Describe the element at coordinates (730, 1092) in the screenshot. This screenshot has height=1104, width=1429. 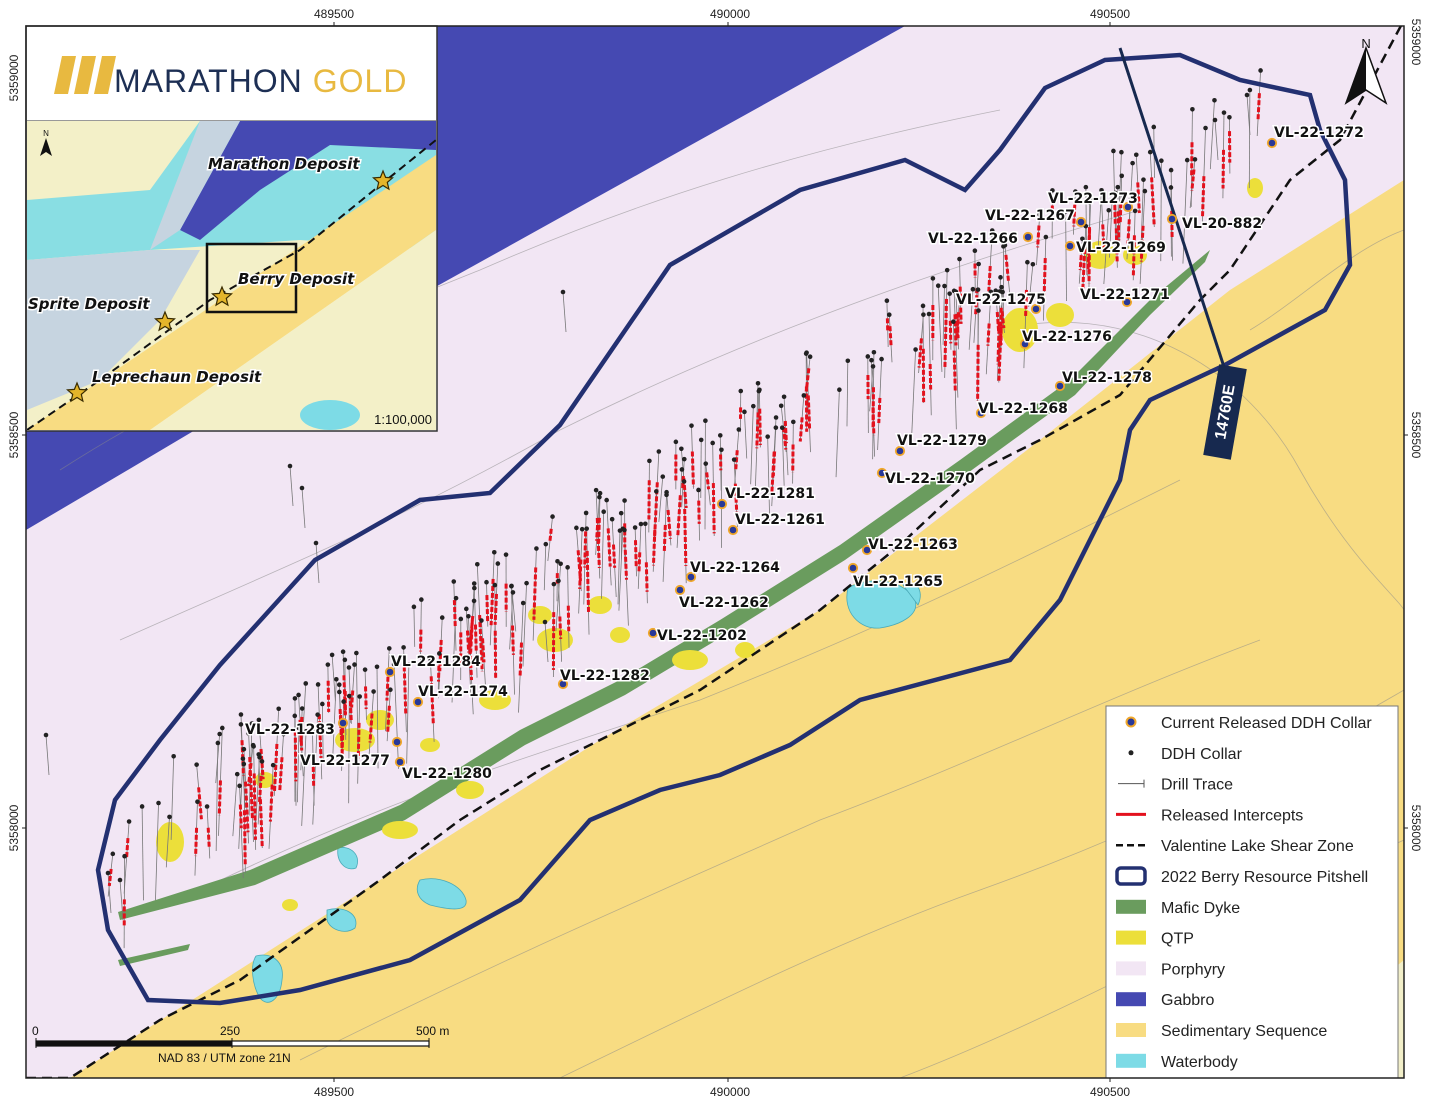
I see `bottom-easting-2: 490000` at that location.